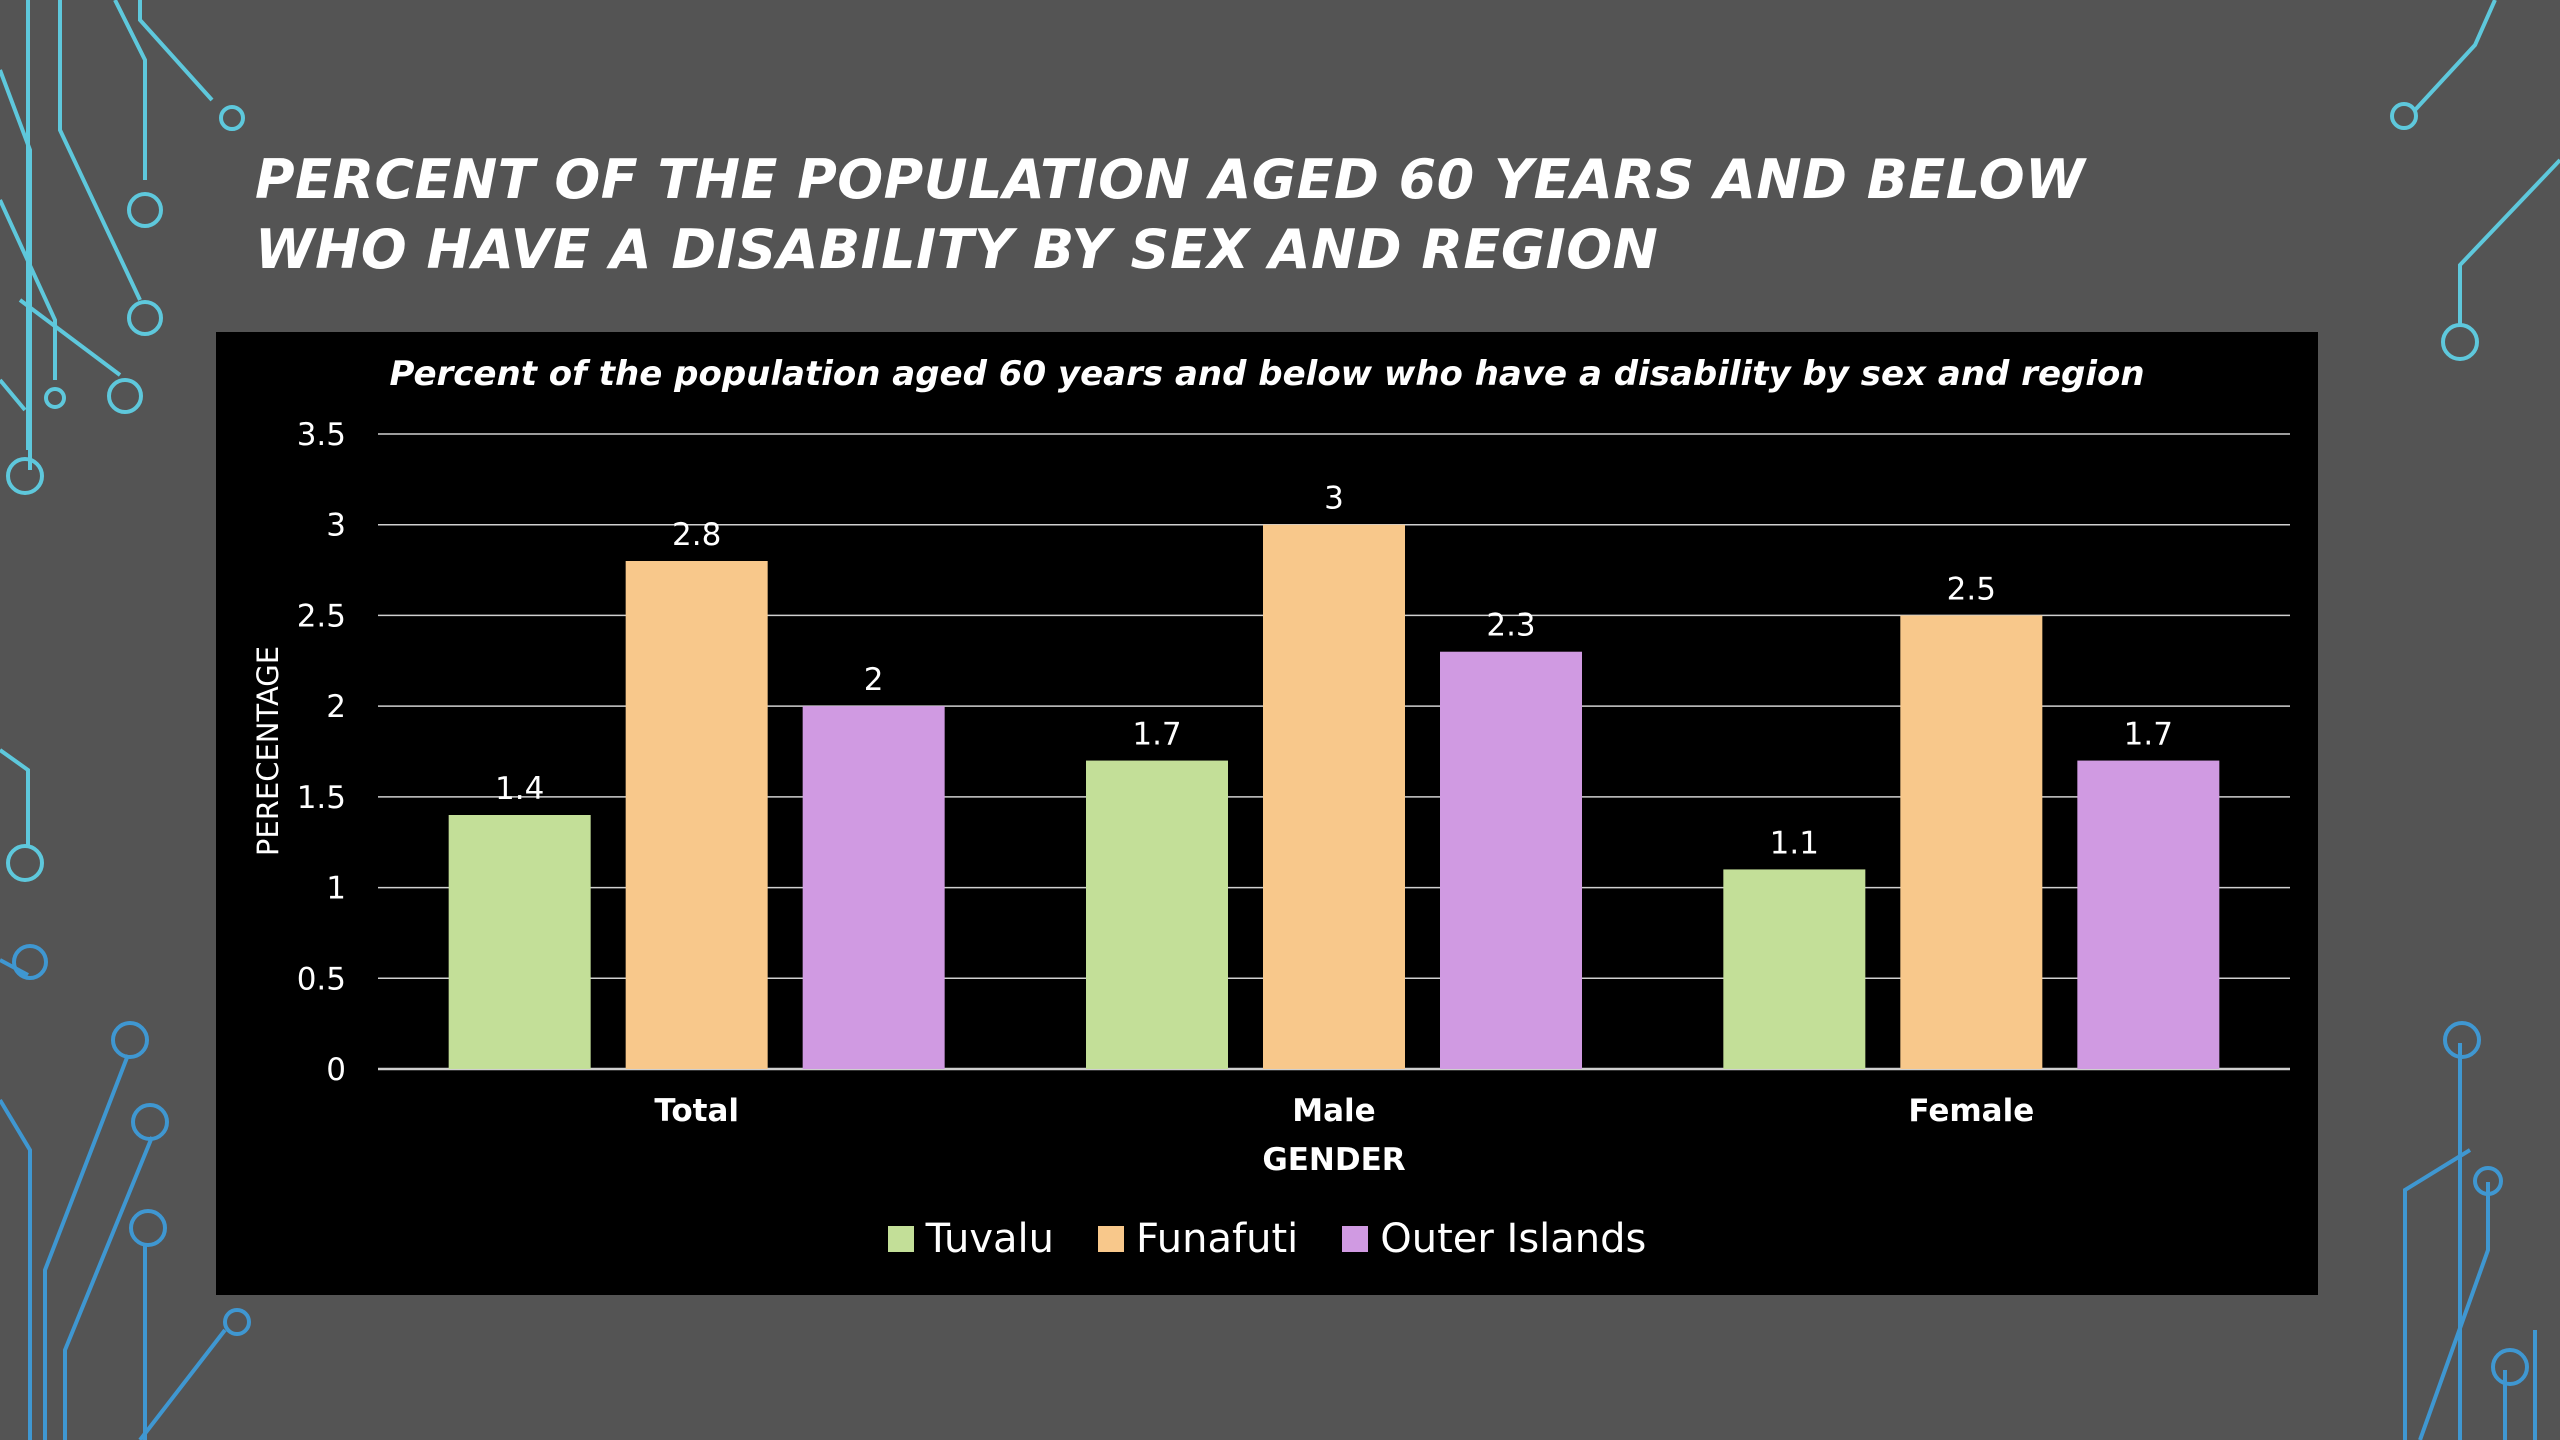  What do you see at coordinates (1334, 499) in the screenshot?
I see `data-label: 3` at bounding box center [1334, 499].